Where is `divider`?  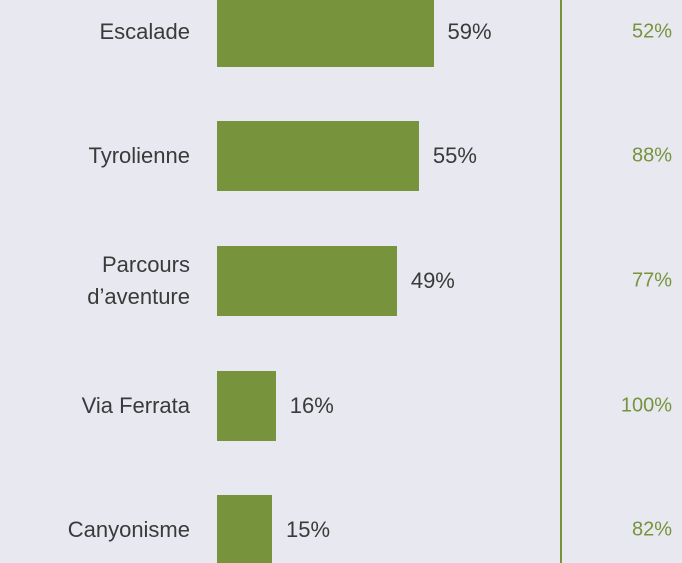
divider is located at coordinates (561, 281).